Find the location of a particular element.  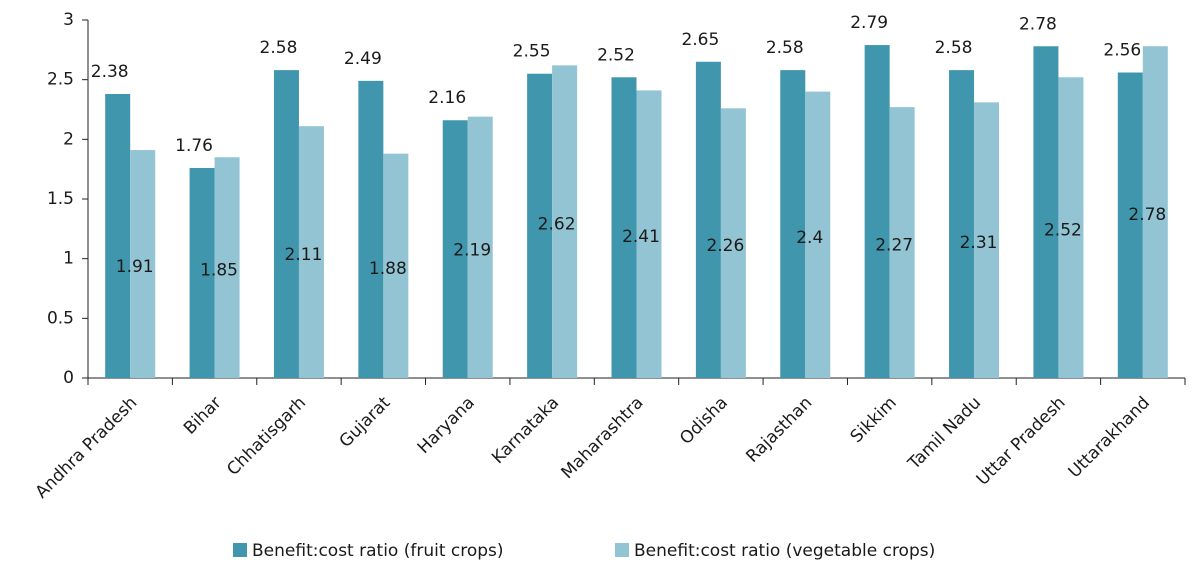

data-label: 1.85 is located at coordinates (219, 271).